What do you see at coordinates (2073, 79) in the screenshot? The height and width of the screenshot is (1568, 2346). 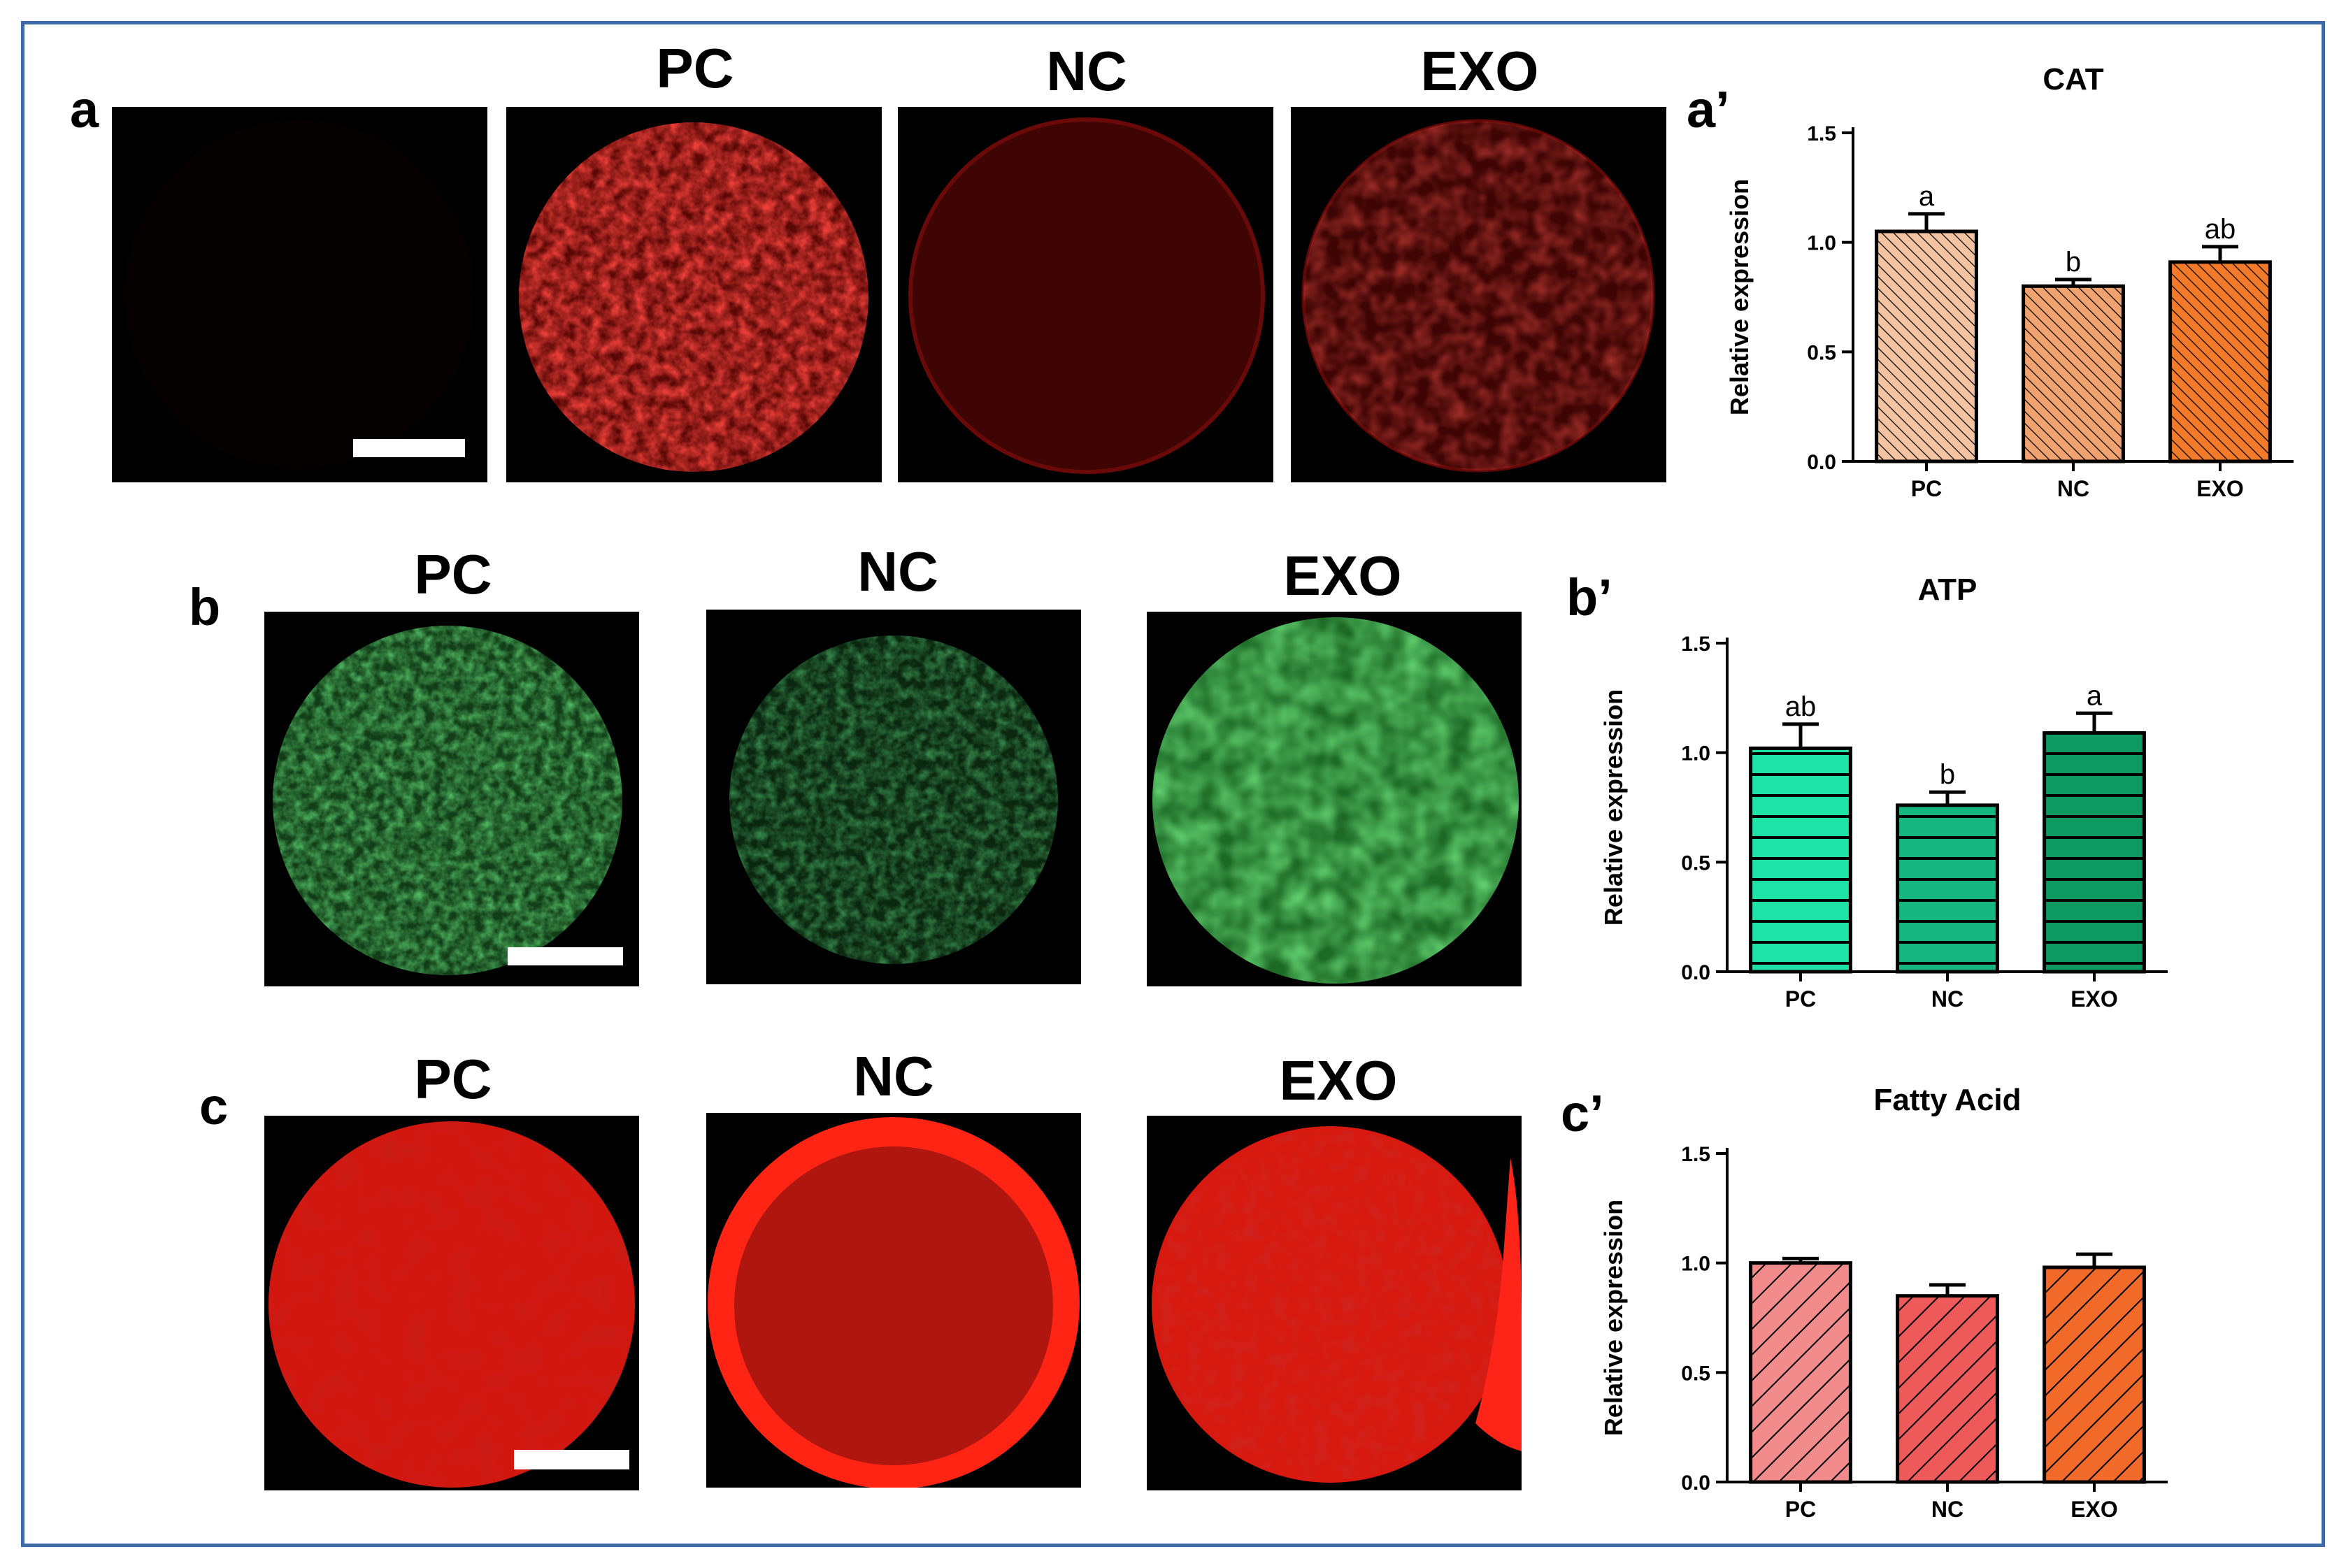 I see `chart-title: CAT` at bounding box center [2073, 79].